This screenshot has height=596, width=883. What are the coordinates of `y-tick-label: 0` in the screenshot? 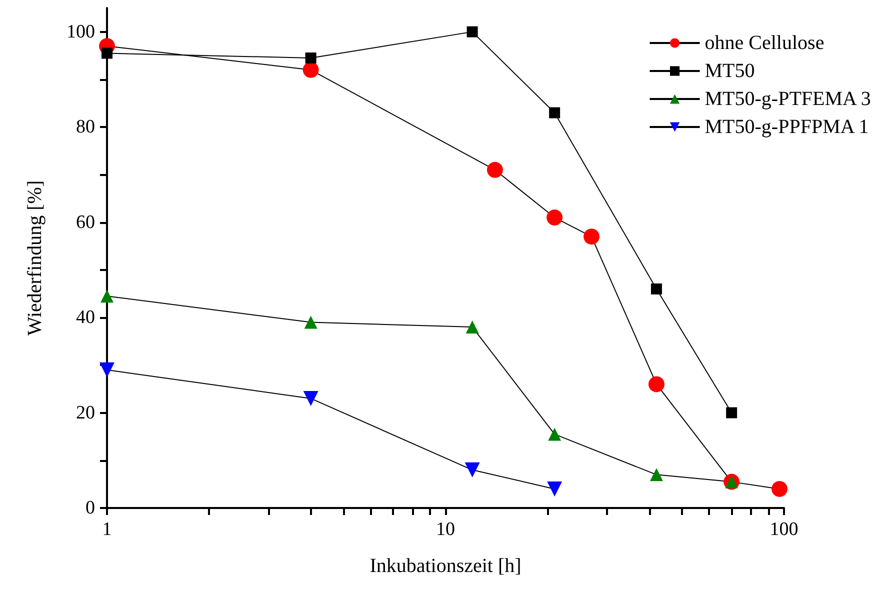 It's located at (90, 508).